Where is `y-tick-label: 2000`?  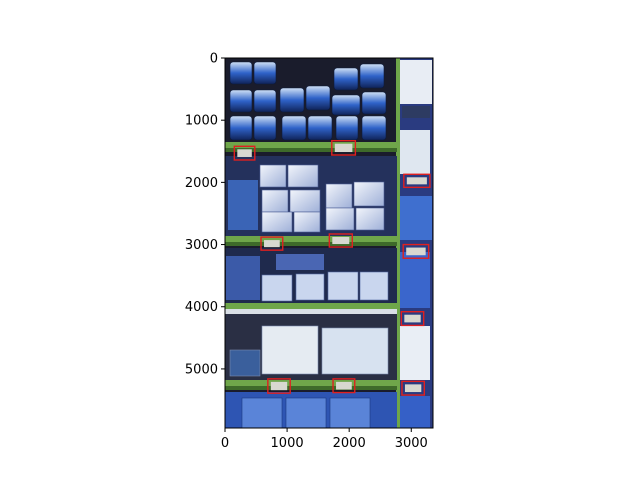 y-tick-label: 2000 is located at coordinates (201, 183).